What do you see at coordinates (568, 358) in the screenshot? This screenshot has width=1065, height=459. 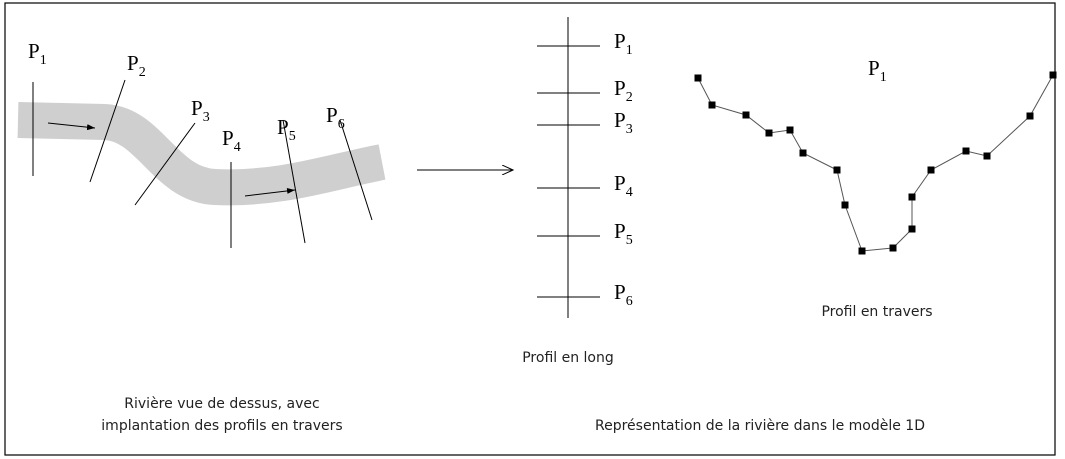 I see `caption: Profil en long` at bounding box center [568, 358].